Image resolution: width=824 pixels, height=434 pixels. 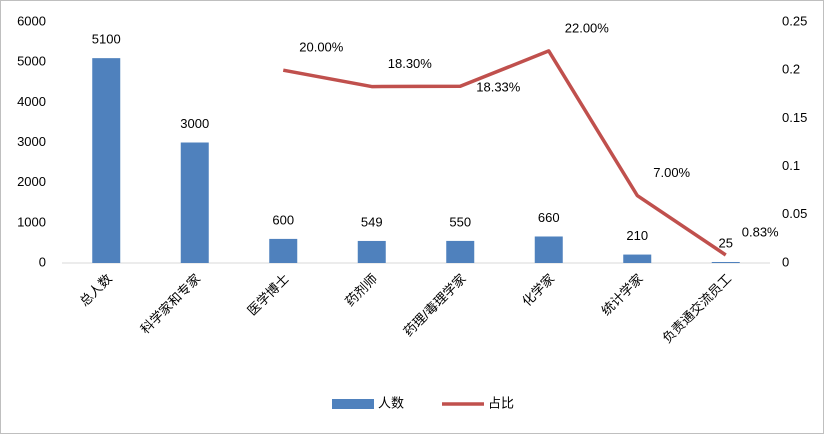 I want to click on bar-value-label: 549, so click(x=372, y=221).